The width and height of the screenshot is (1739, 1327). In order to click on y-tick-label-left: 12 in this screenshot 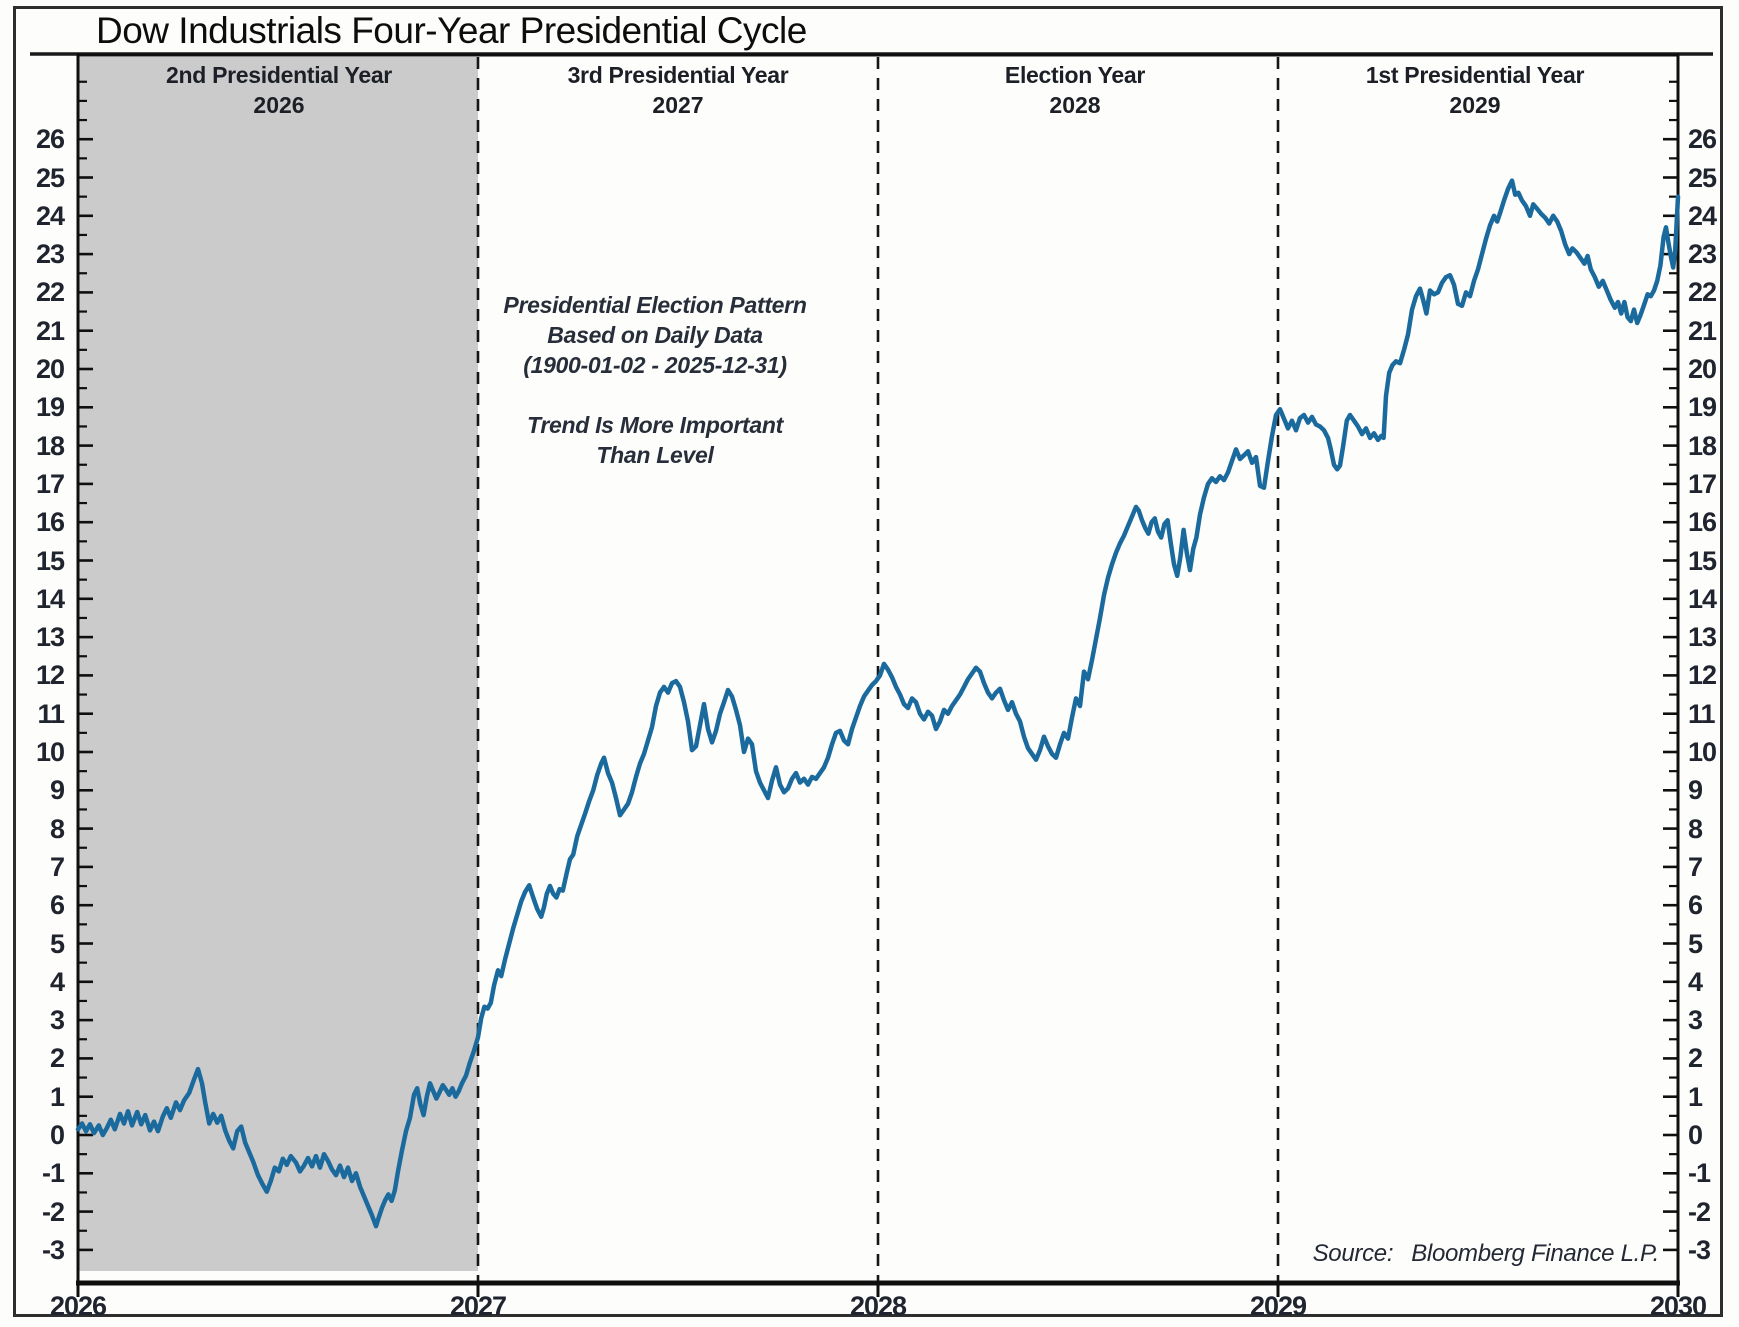, I will do `click(50, 675)`.